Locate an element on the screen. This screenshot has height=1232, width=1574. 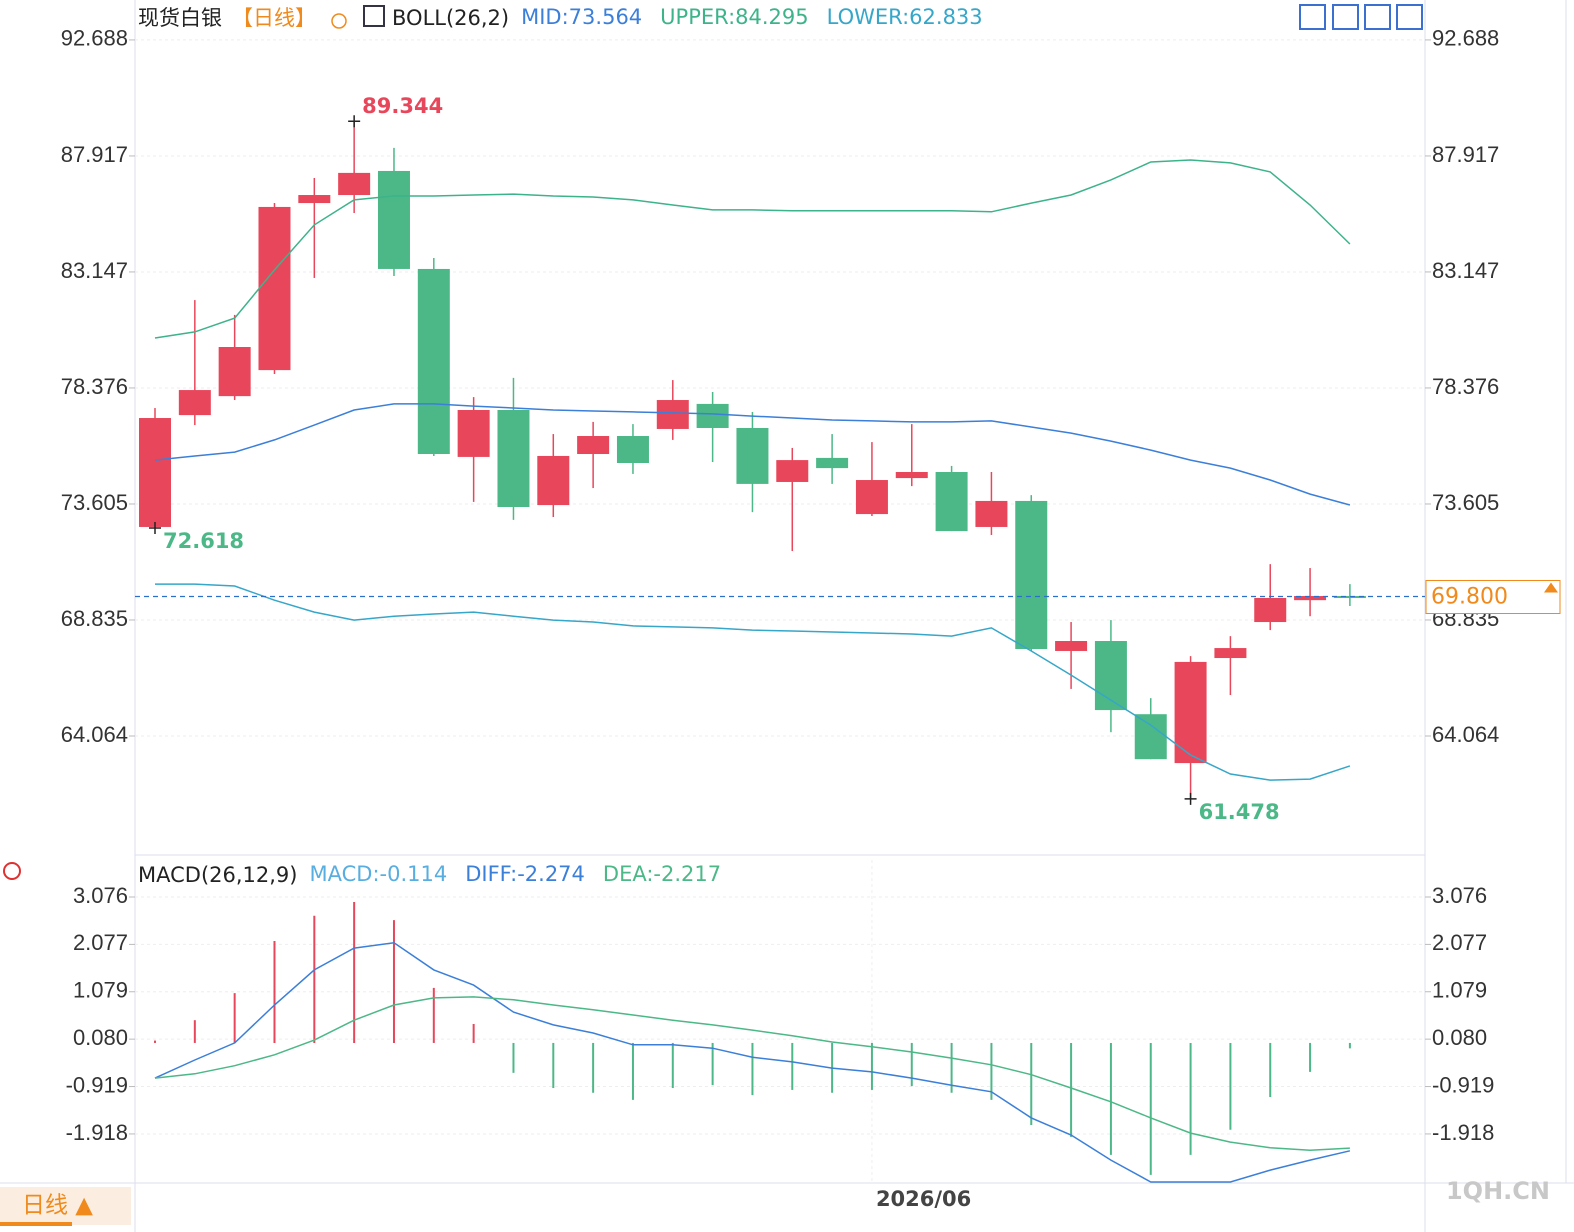
period-underline is located at coordinates (36, 1224).